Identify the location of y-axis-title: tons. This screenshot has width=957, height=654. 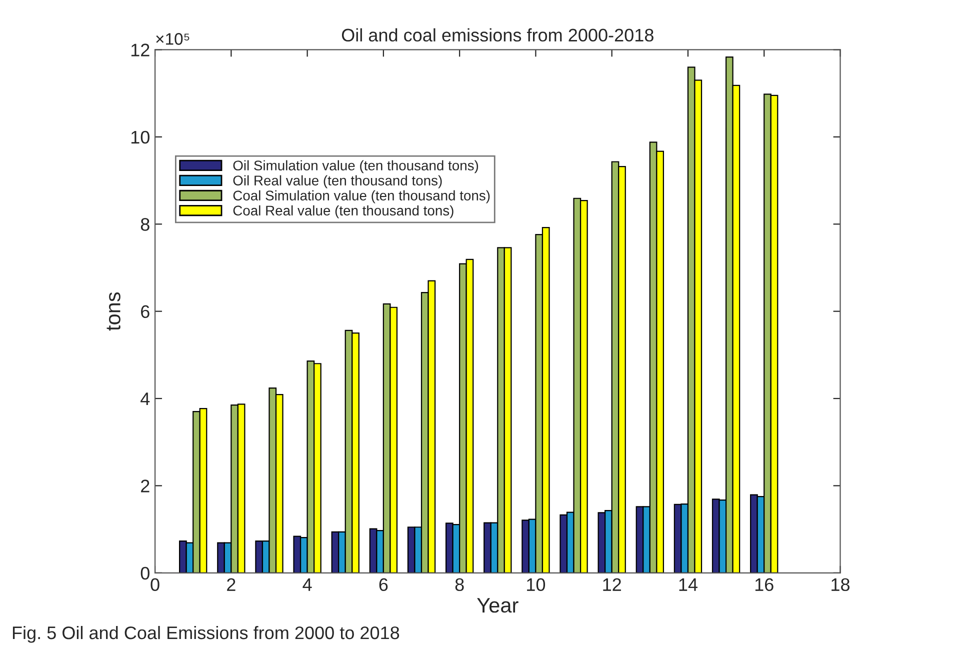
(113, 311).